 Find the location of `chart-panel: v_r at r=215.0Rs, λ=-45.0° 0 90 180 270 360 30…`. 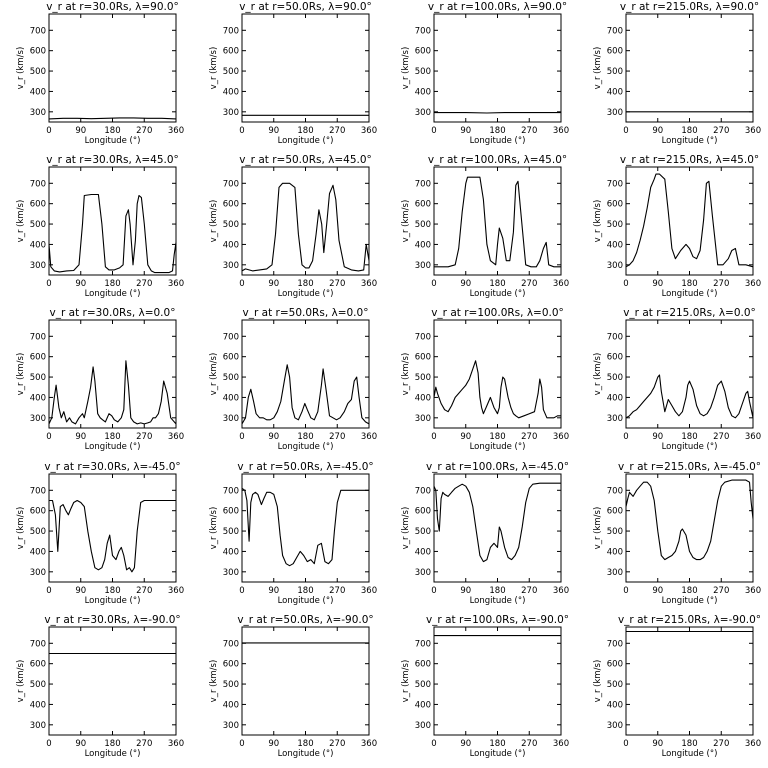

chart-panel: v_r at r=215.0Rs, λ=-45.0° 0 90 180 270 360 30… is located at coordinates (677, 533).